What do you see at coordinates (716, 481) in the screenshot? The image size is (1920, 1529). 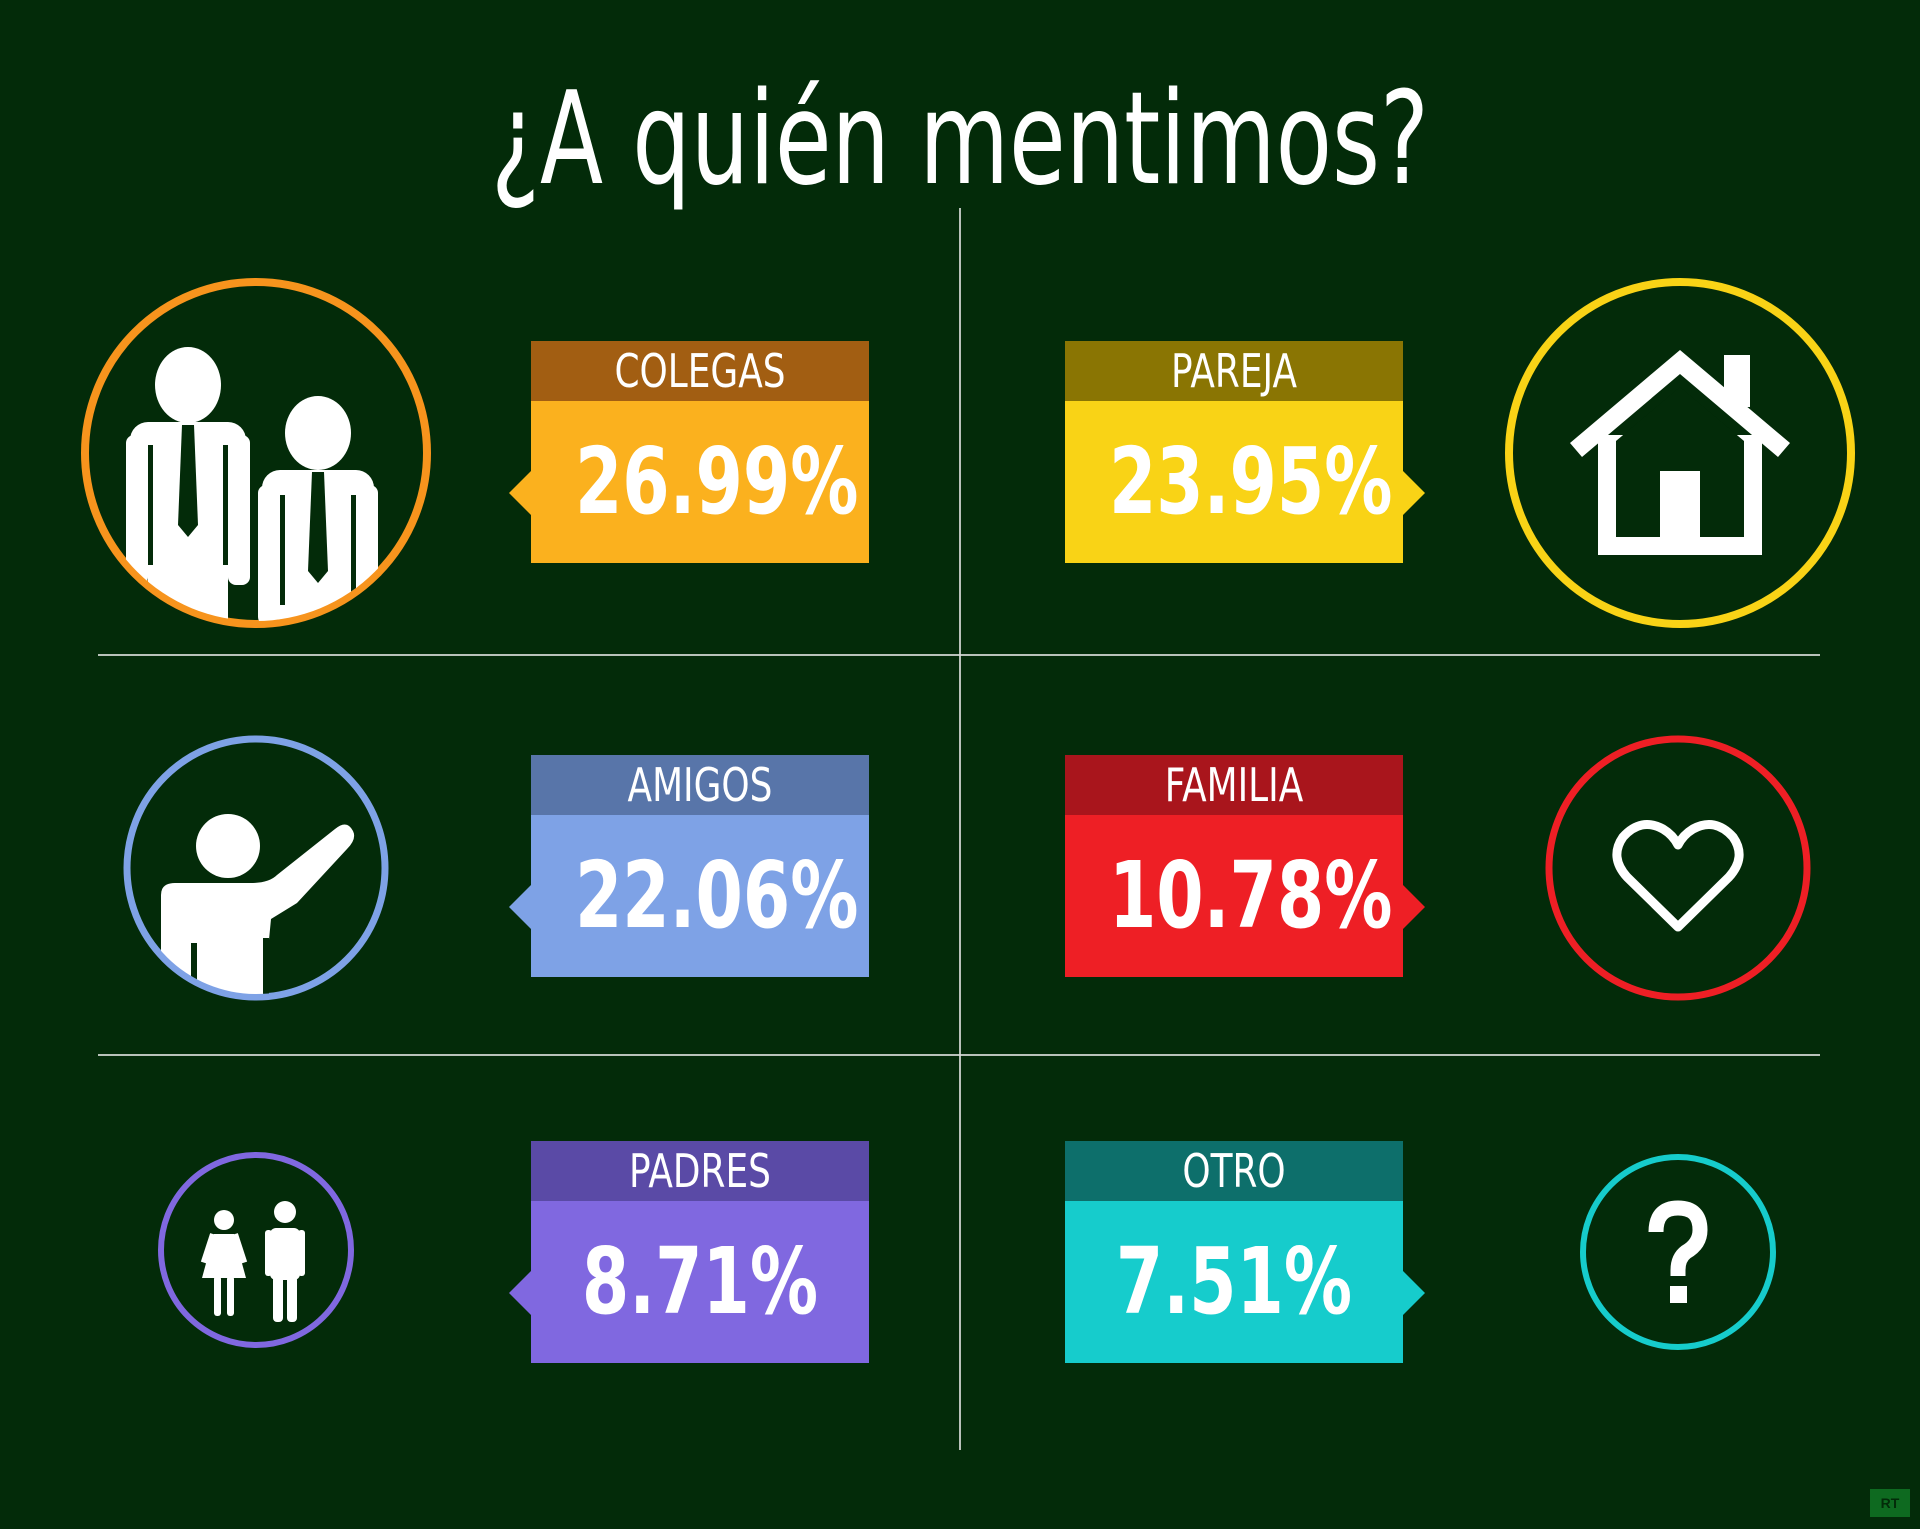 I see `percentage-value: 26.99%` at bounding box center [716, 481].